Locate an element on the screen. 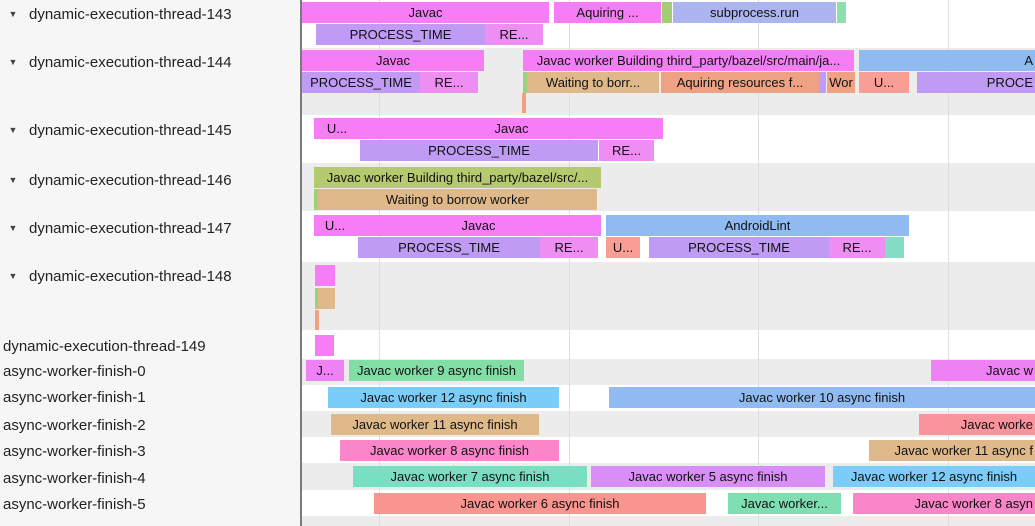  track-group-row: ▼ dynamic-execution-thread-146 is located at coordinates (149, 180).